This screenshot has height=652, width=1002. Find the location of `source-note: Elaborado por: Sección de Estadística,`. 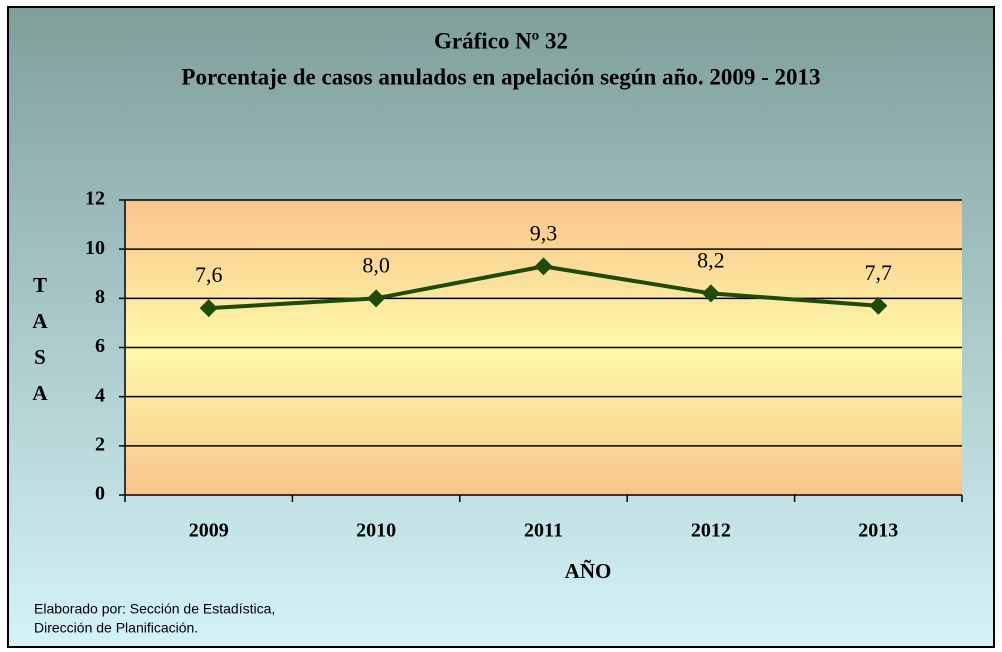

source-note: Elaborado por: Sección de Estadística, is located at coordinates (154, 609).